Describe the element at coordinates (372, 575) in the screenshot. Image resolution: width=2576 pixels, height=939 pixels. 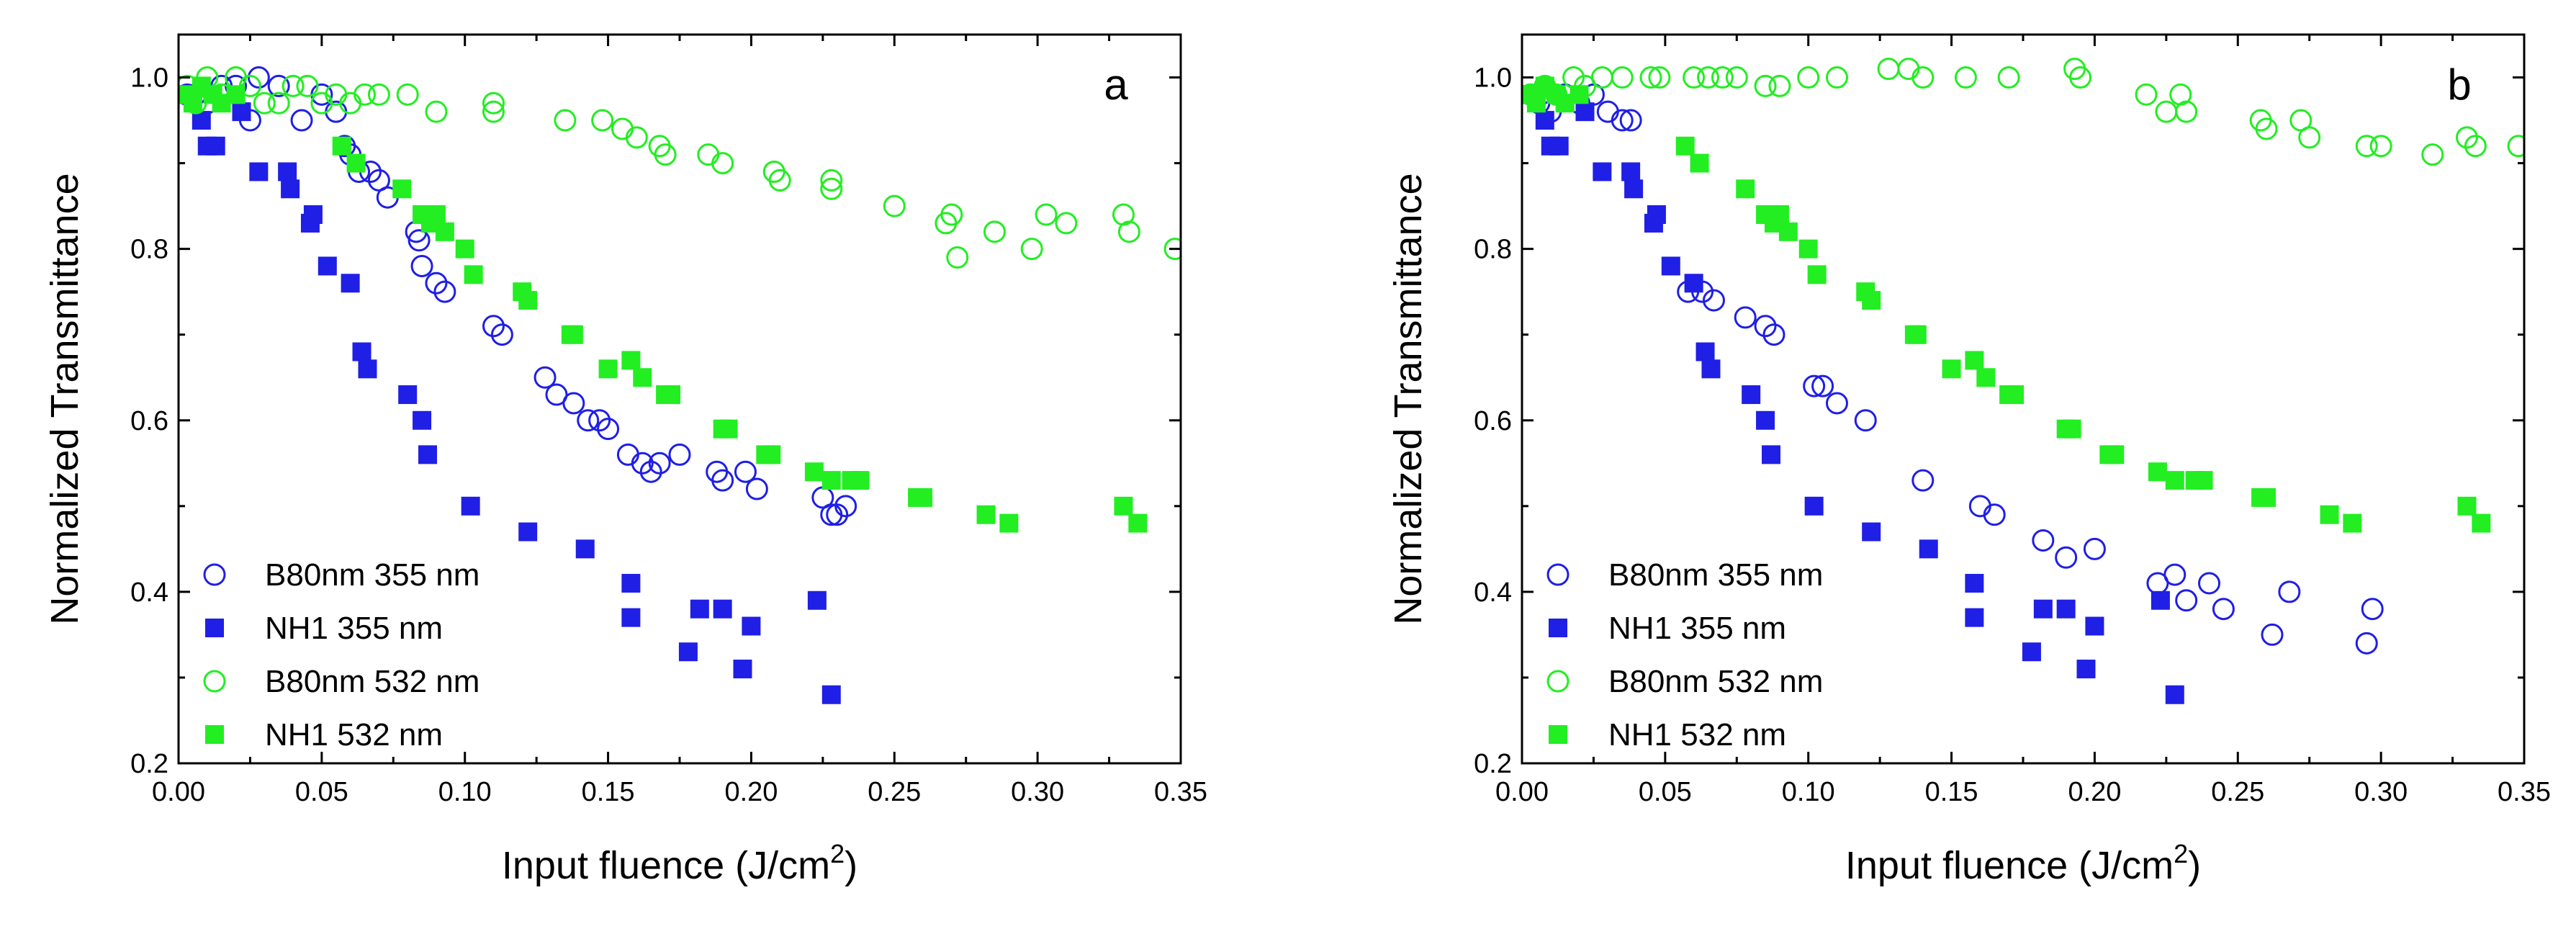
I see `legend-label: B80nm 355 nm` at that location.